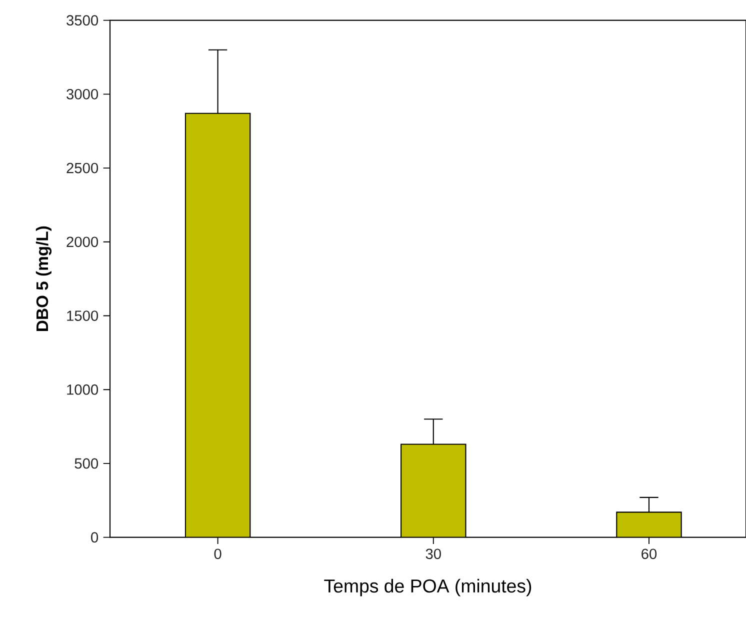  Describe the element at coordinates (82, 315) in the screenshot. I see `y-tick-label: 1500` at that location.